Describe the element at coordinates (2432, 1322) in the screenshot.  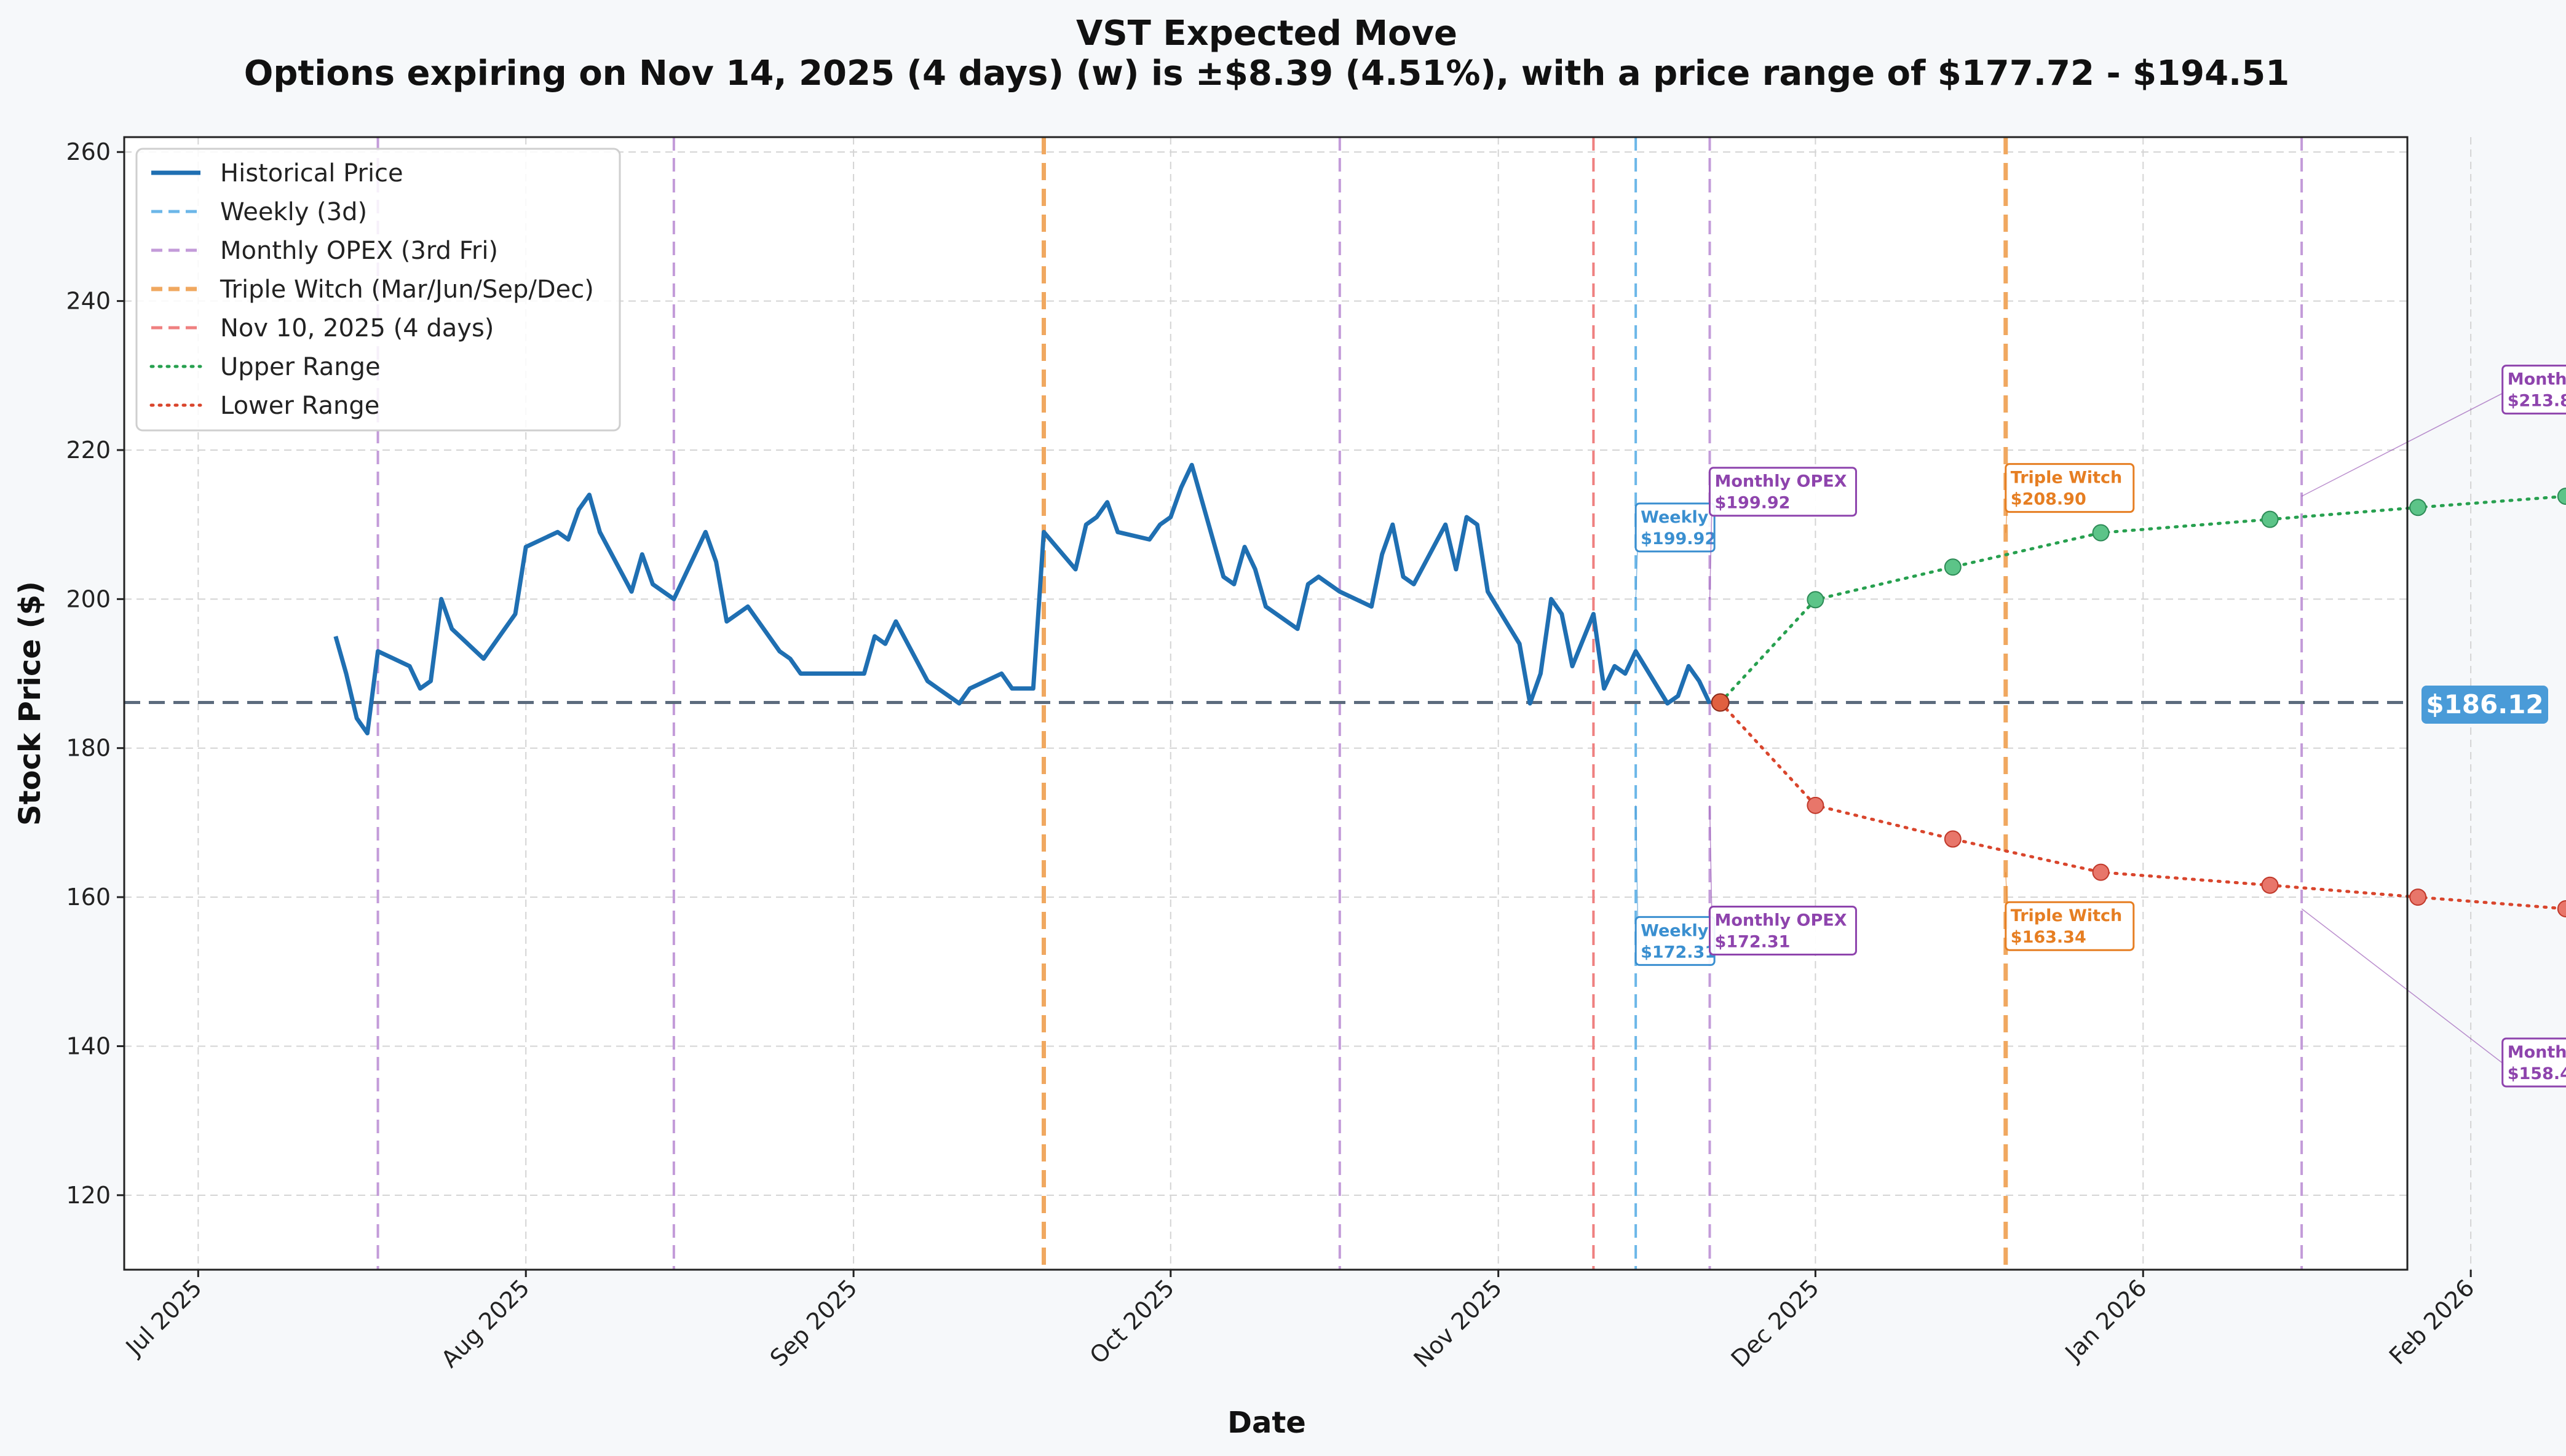
I see `x-tick-label: Feb 2026` at that location.